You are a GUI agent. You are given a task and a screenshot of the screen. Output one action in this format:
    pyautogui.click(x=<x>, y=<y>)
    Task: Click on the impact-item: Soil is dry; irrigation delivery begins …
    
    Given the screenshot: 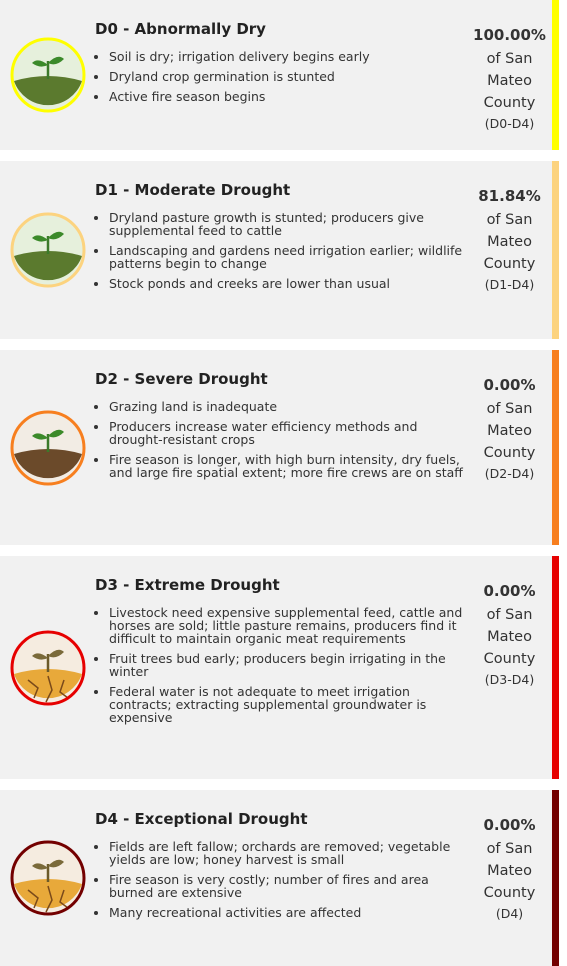 What is the action you would take?
    pyautogui.click(x=288, y=56)
    